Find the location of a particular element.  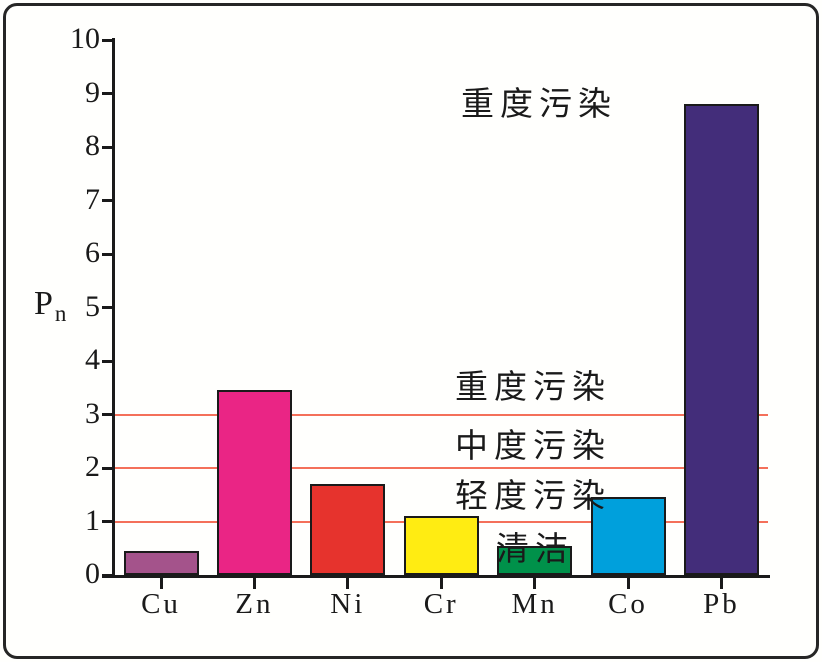

x-label-ni: Ni is located at coordinates (348, 604).